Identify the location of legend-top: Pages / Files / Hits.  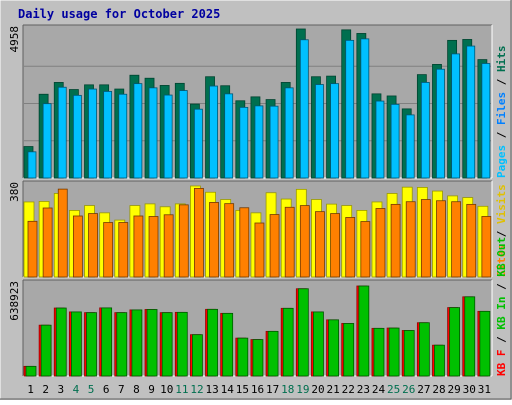
(501, 112).